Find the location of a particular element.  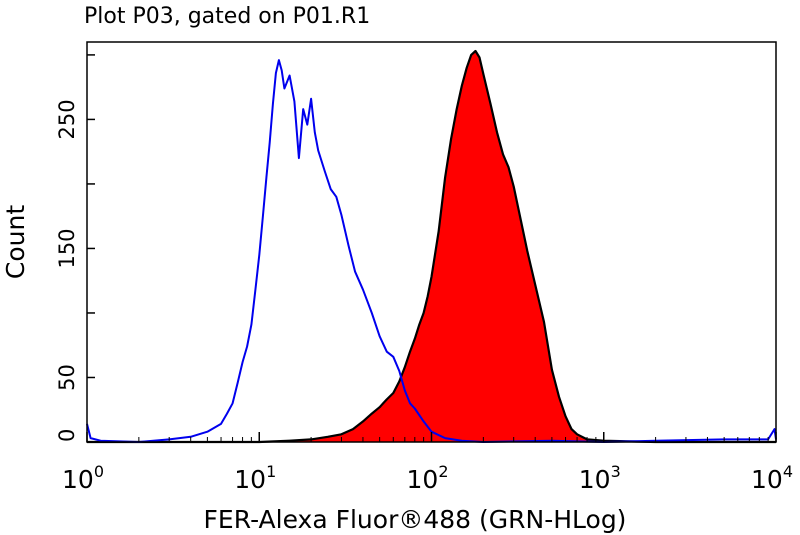

y-tick-label: 250 is located at coordinates (67, 119).